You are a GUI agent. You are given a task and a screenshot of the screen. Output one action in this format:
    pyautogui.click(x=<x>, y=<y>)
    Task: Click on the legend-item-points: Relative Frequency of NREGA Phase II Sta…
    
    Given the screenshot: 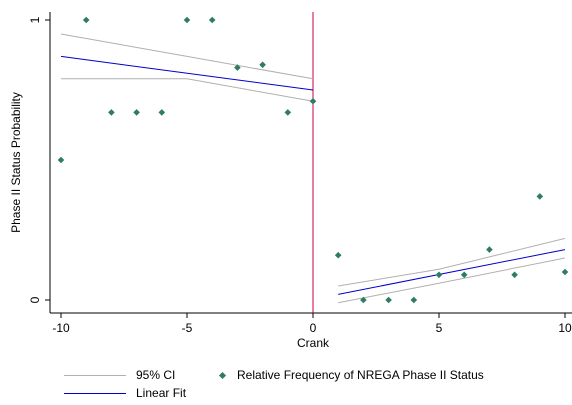 What is the action you would take?
    pyautogui.click(x=351, y=375)
    